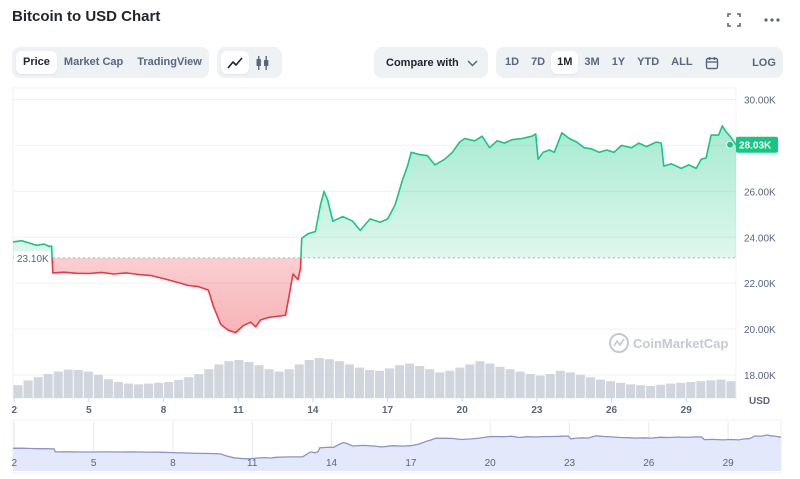 Image resolution: width=800 pixels, height=479 pixels. What do you see at coordinates (235, 62) in the screenshot?
I see `line-chart-icon` at bounding box center [235, 62].